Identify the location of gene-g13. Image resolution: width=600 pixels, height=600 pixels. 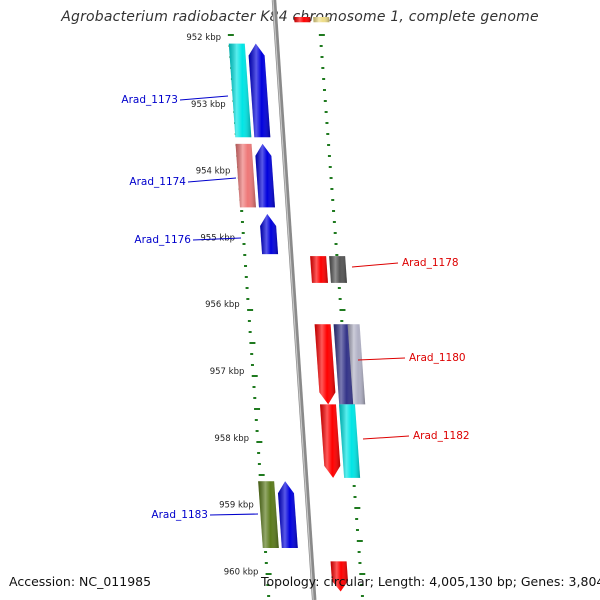
(268, 515).